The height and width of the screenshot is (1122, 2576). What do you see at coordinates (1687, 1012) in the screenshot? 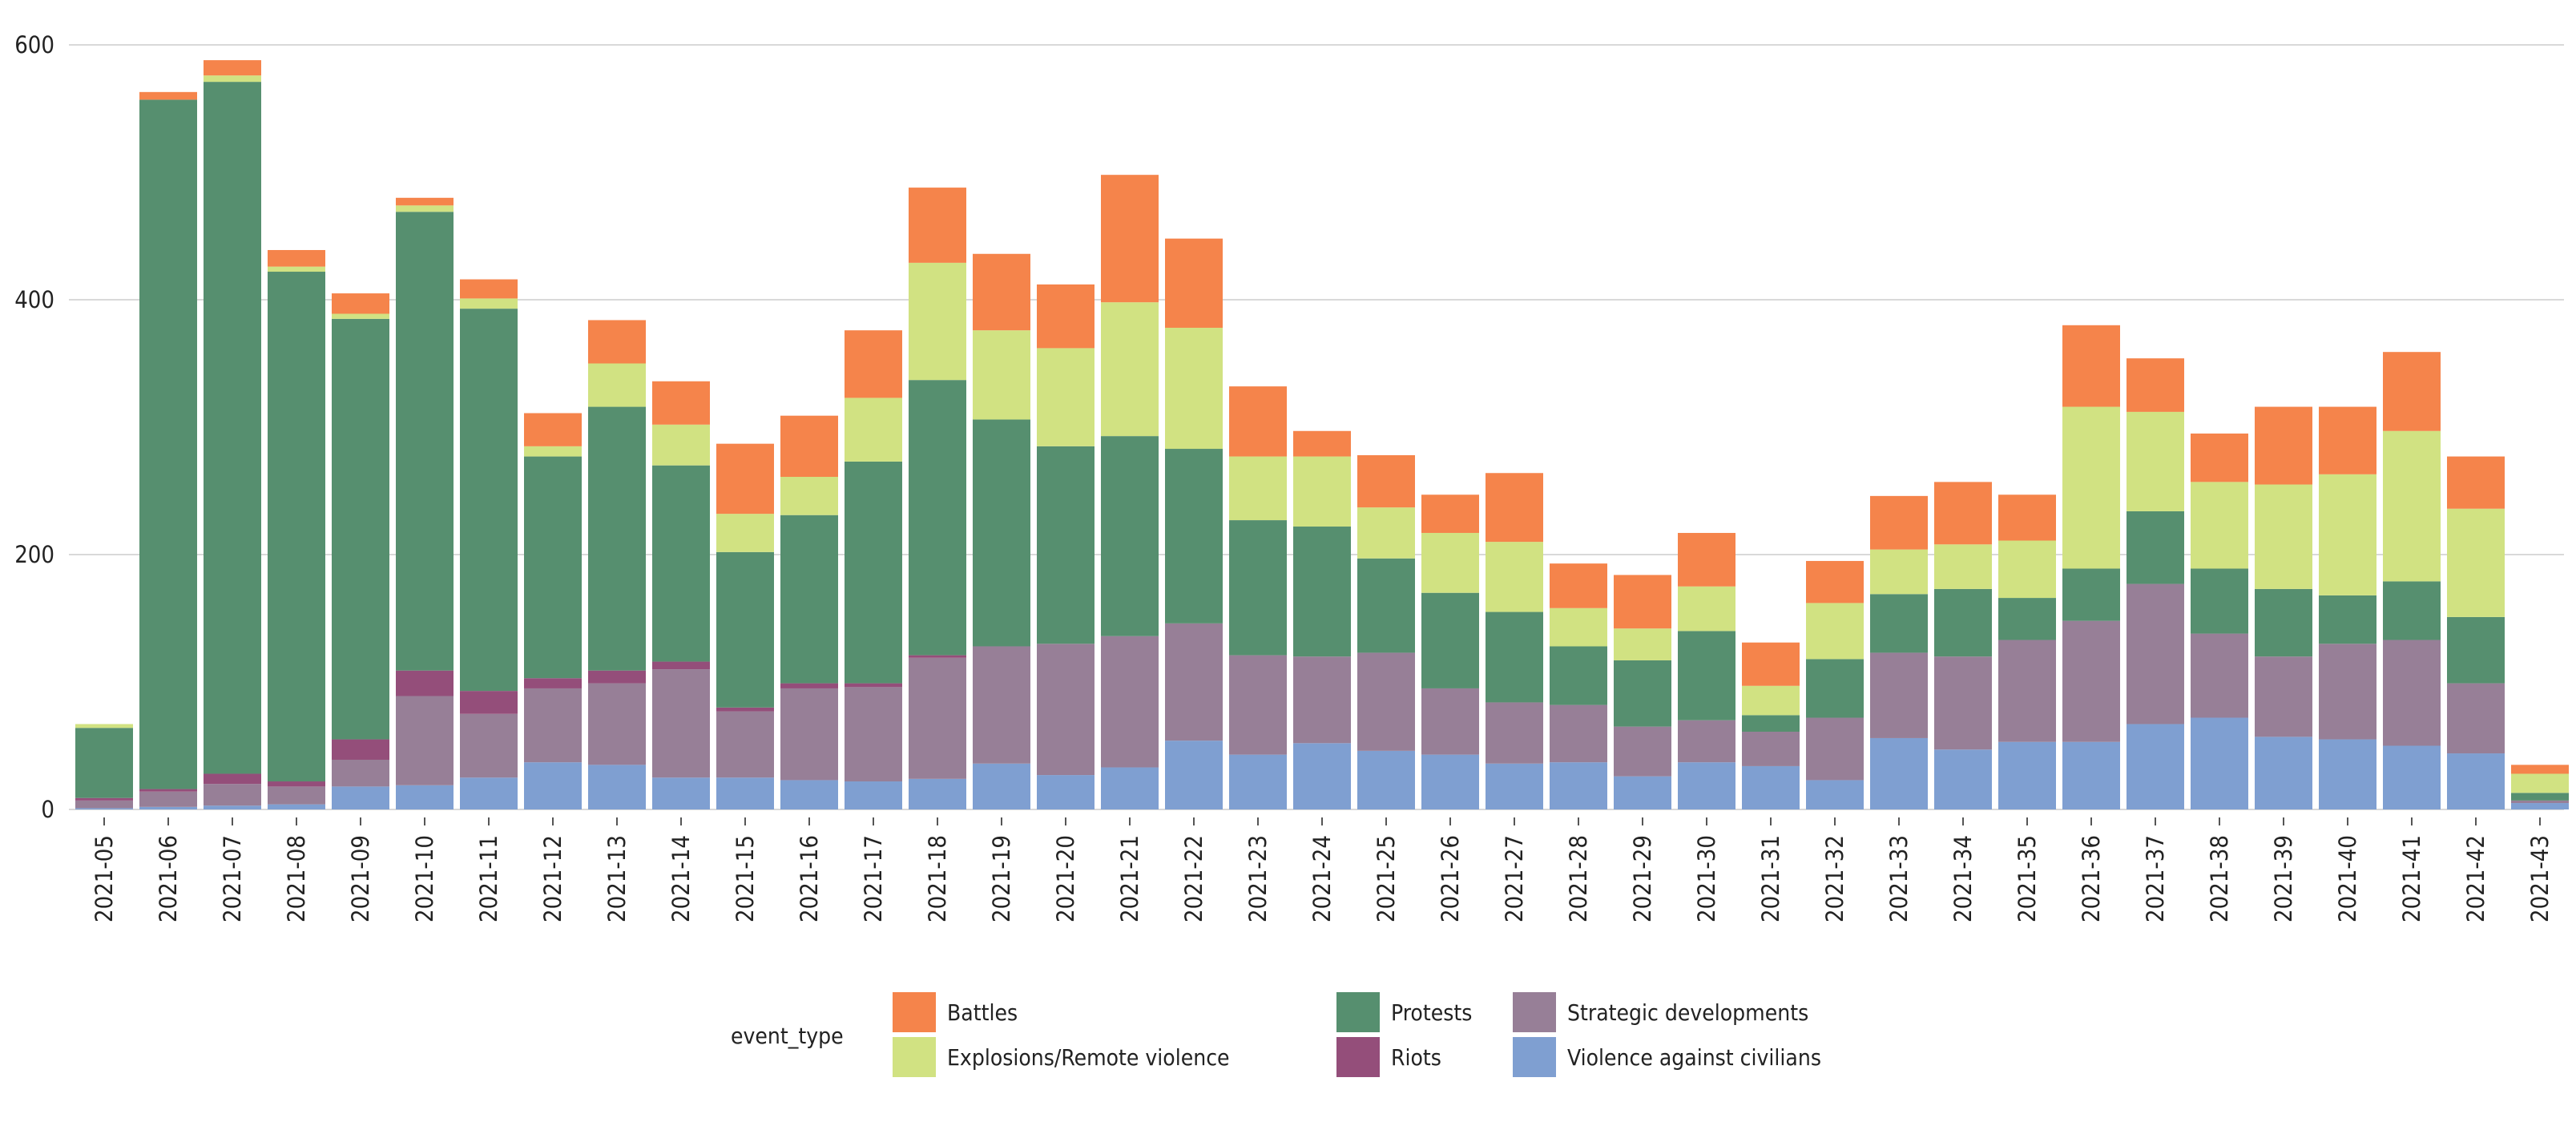
I see `legend-label: Strategic developments` at bounding box center [1687, 1012].